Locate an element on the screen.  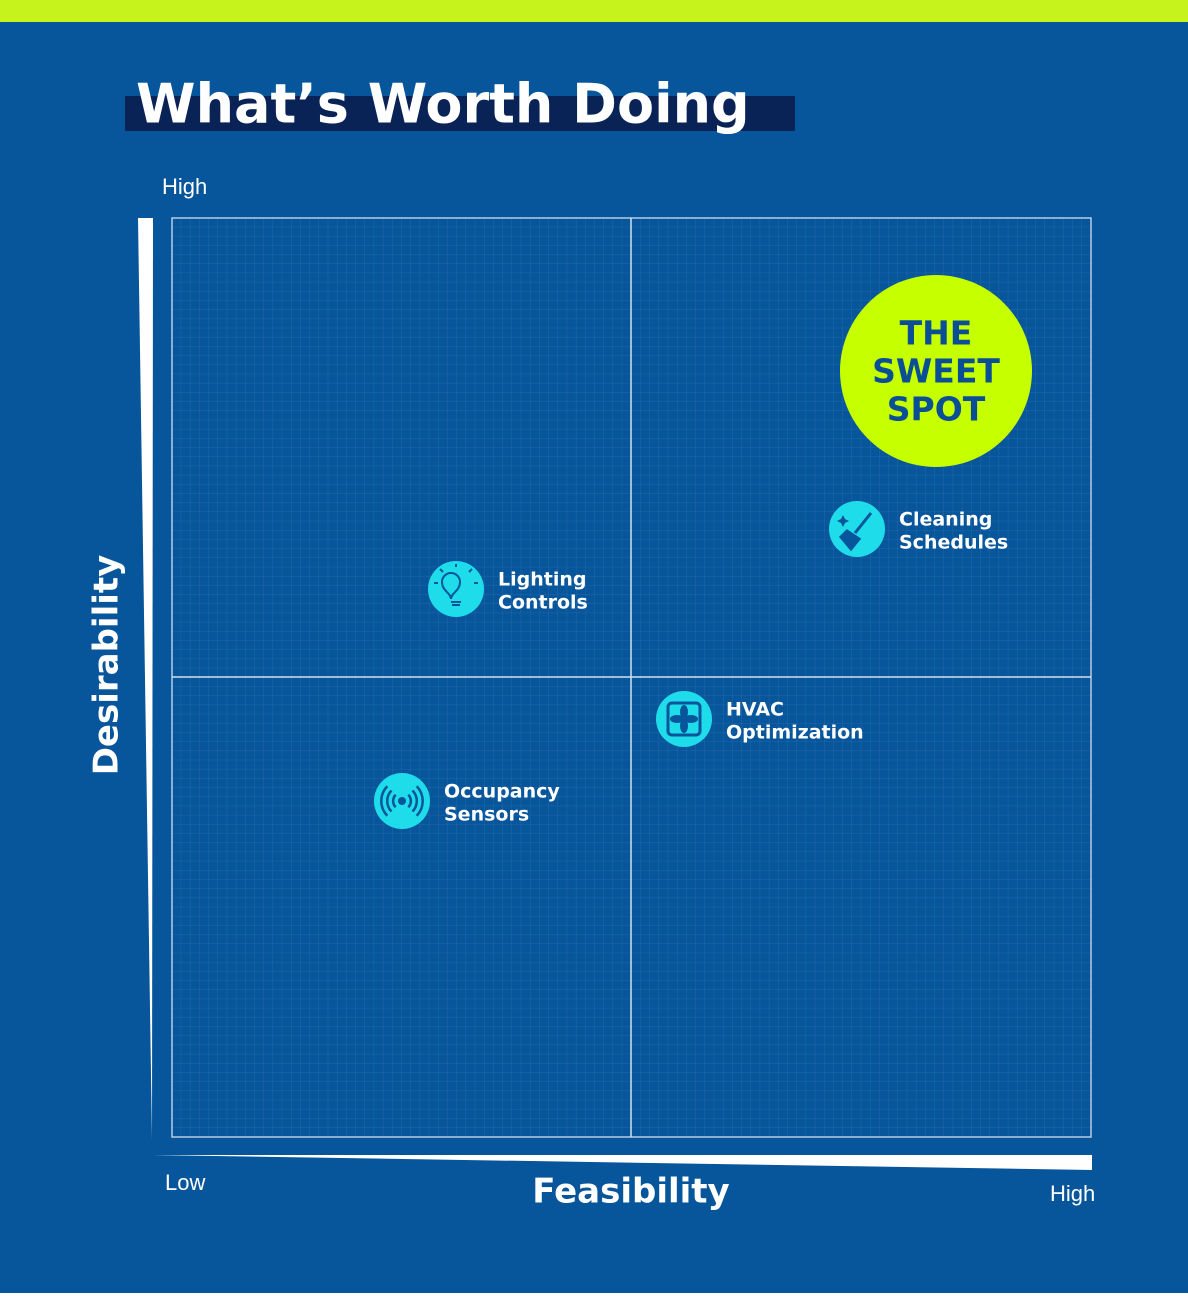
sweet-spot-text: SWEET is located at coordinates (936, 371).